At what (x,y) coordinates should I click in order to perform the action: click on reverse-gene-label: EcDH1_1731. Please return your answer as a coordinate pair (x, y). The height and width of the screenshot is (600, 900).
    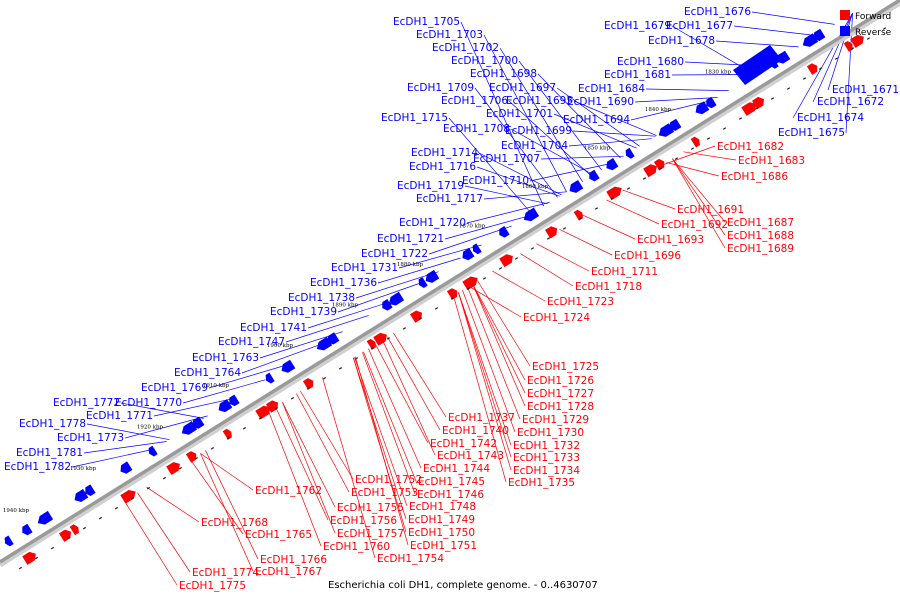
    Looking at the image, I should click on (364, 268).